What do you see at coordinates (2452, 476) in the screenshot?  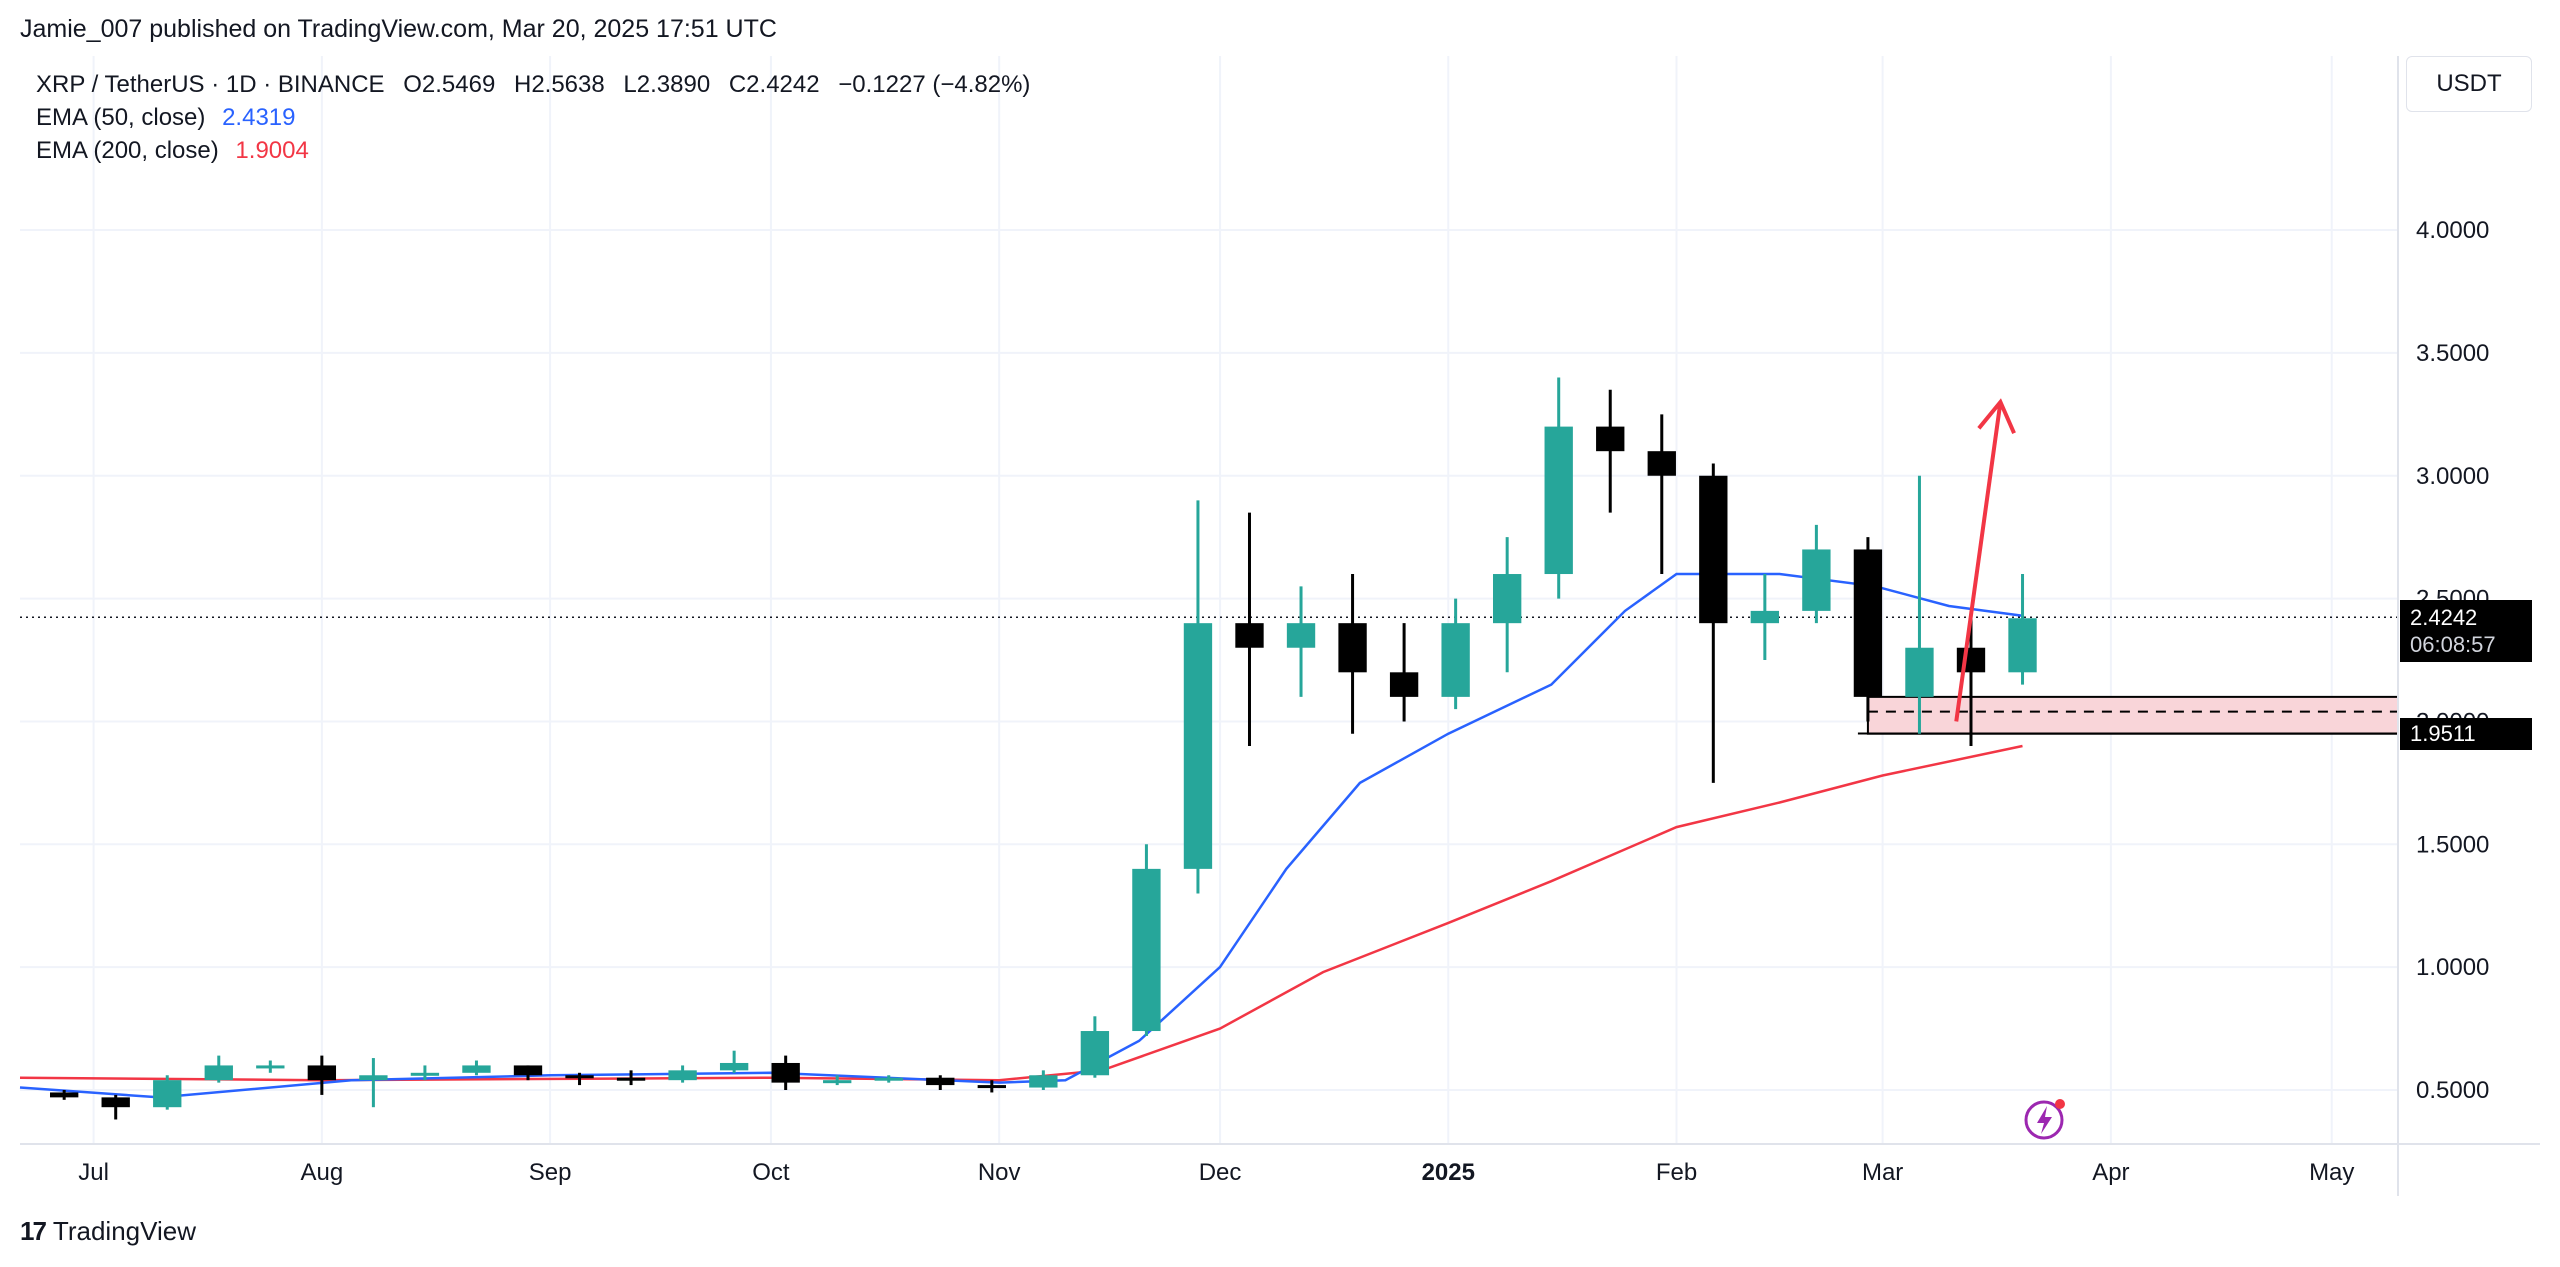 I see `price-tick-label: 3.0000` at bounding box center [2452, 476].